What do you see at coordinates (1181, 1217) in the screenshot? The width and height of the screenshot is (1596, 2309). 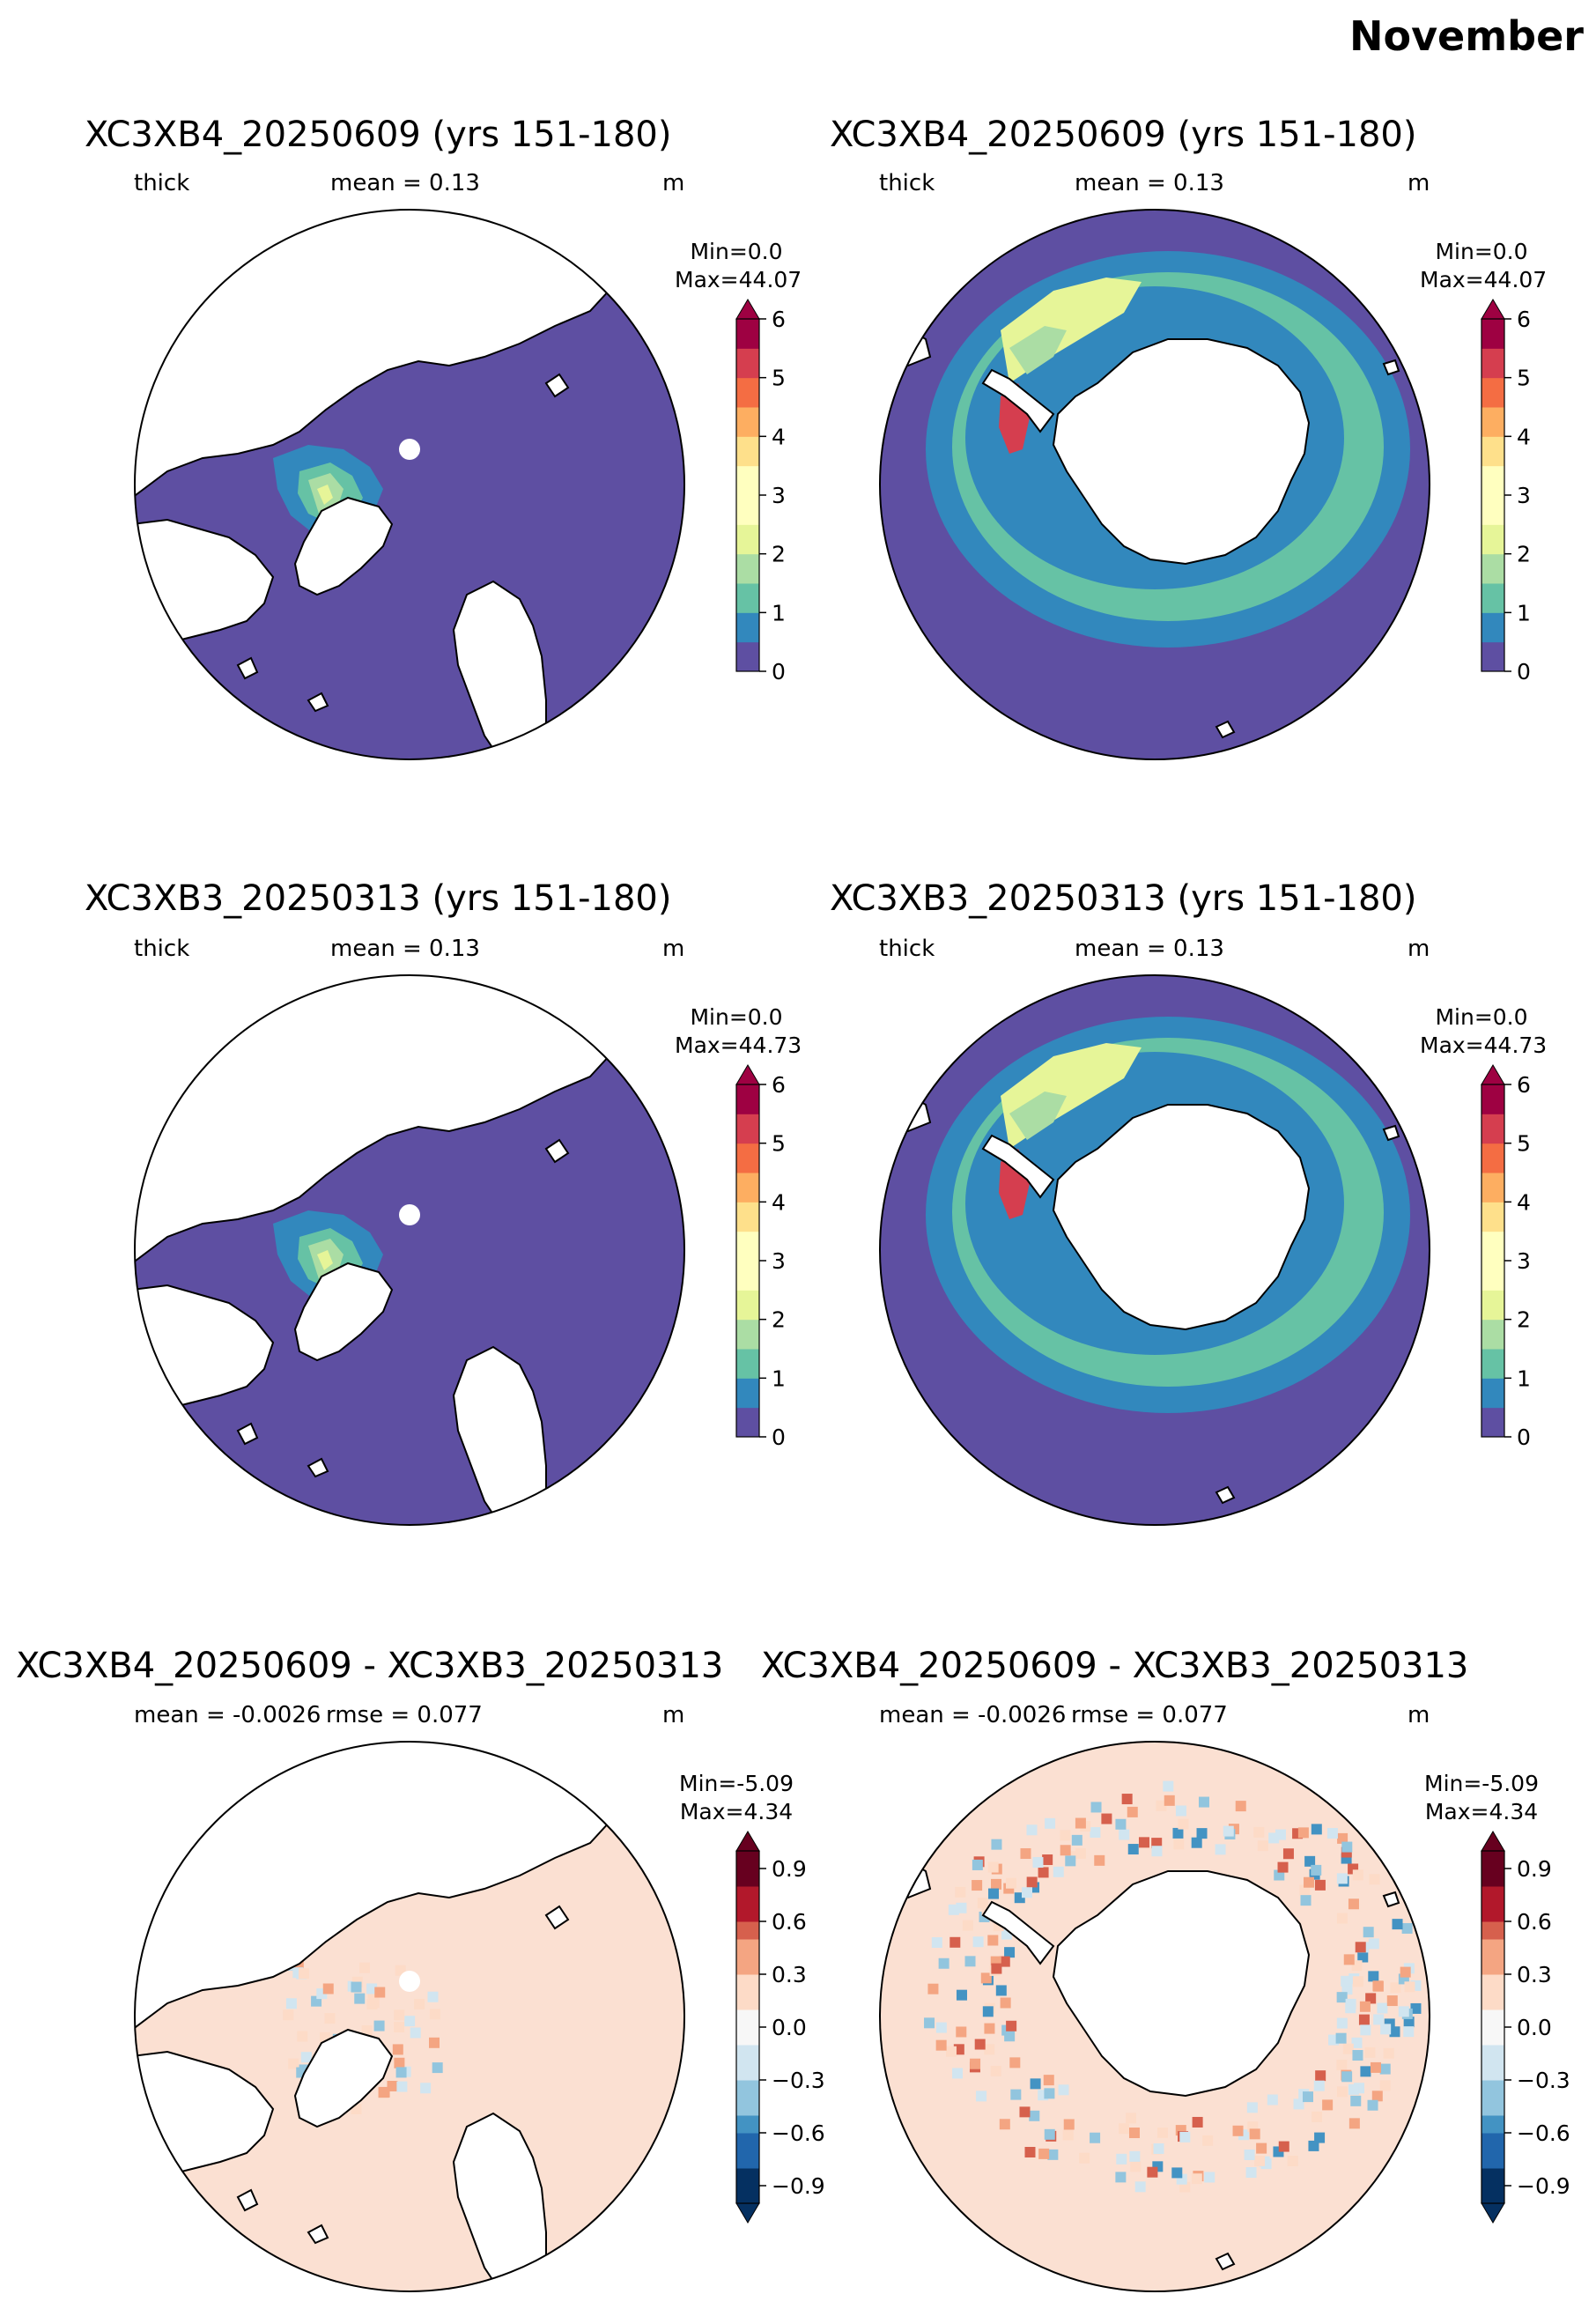 I see `antarctica` at bounding box center [1181, 1217].